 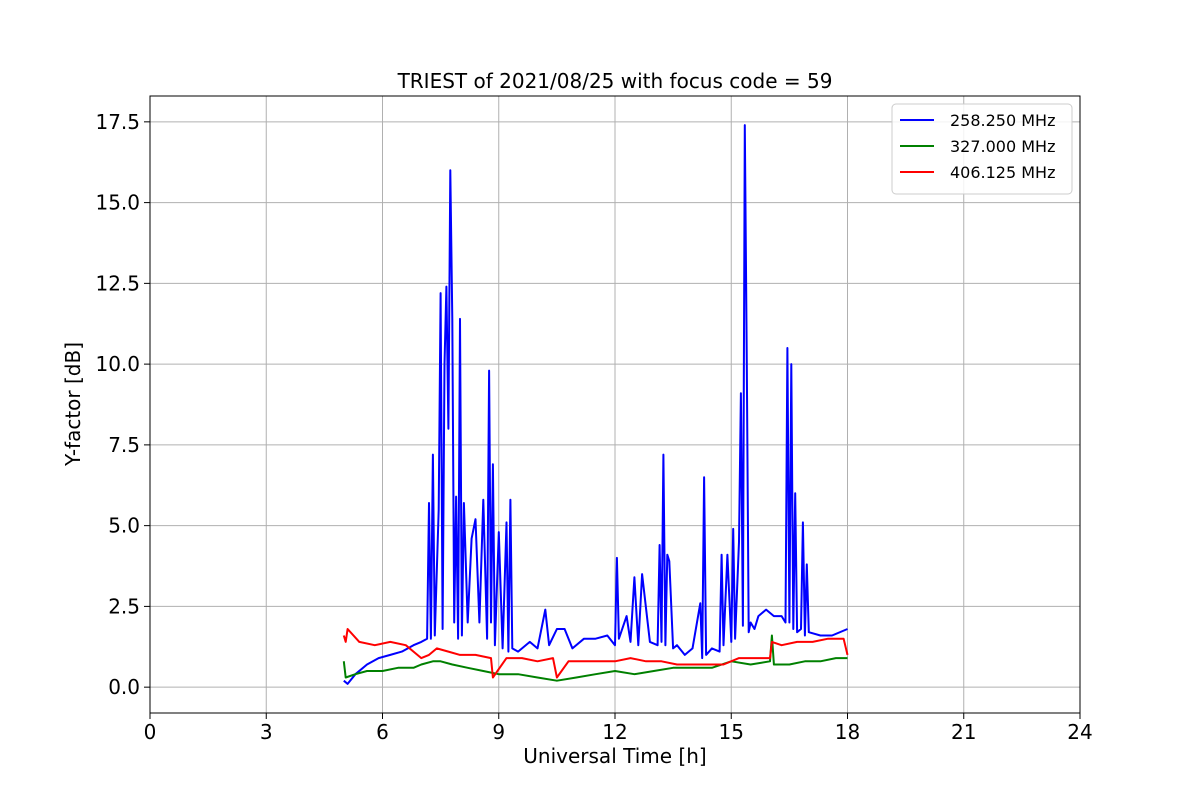 What do you see at coordinates (847, 732) in the screenshot?
I see `x-tick-label: 18` at bounding box center [847, 732].